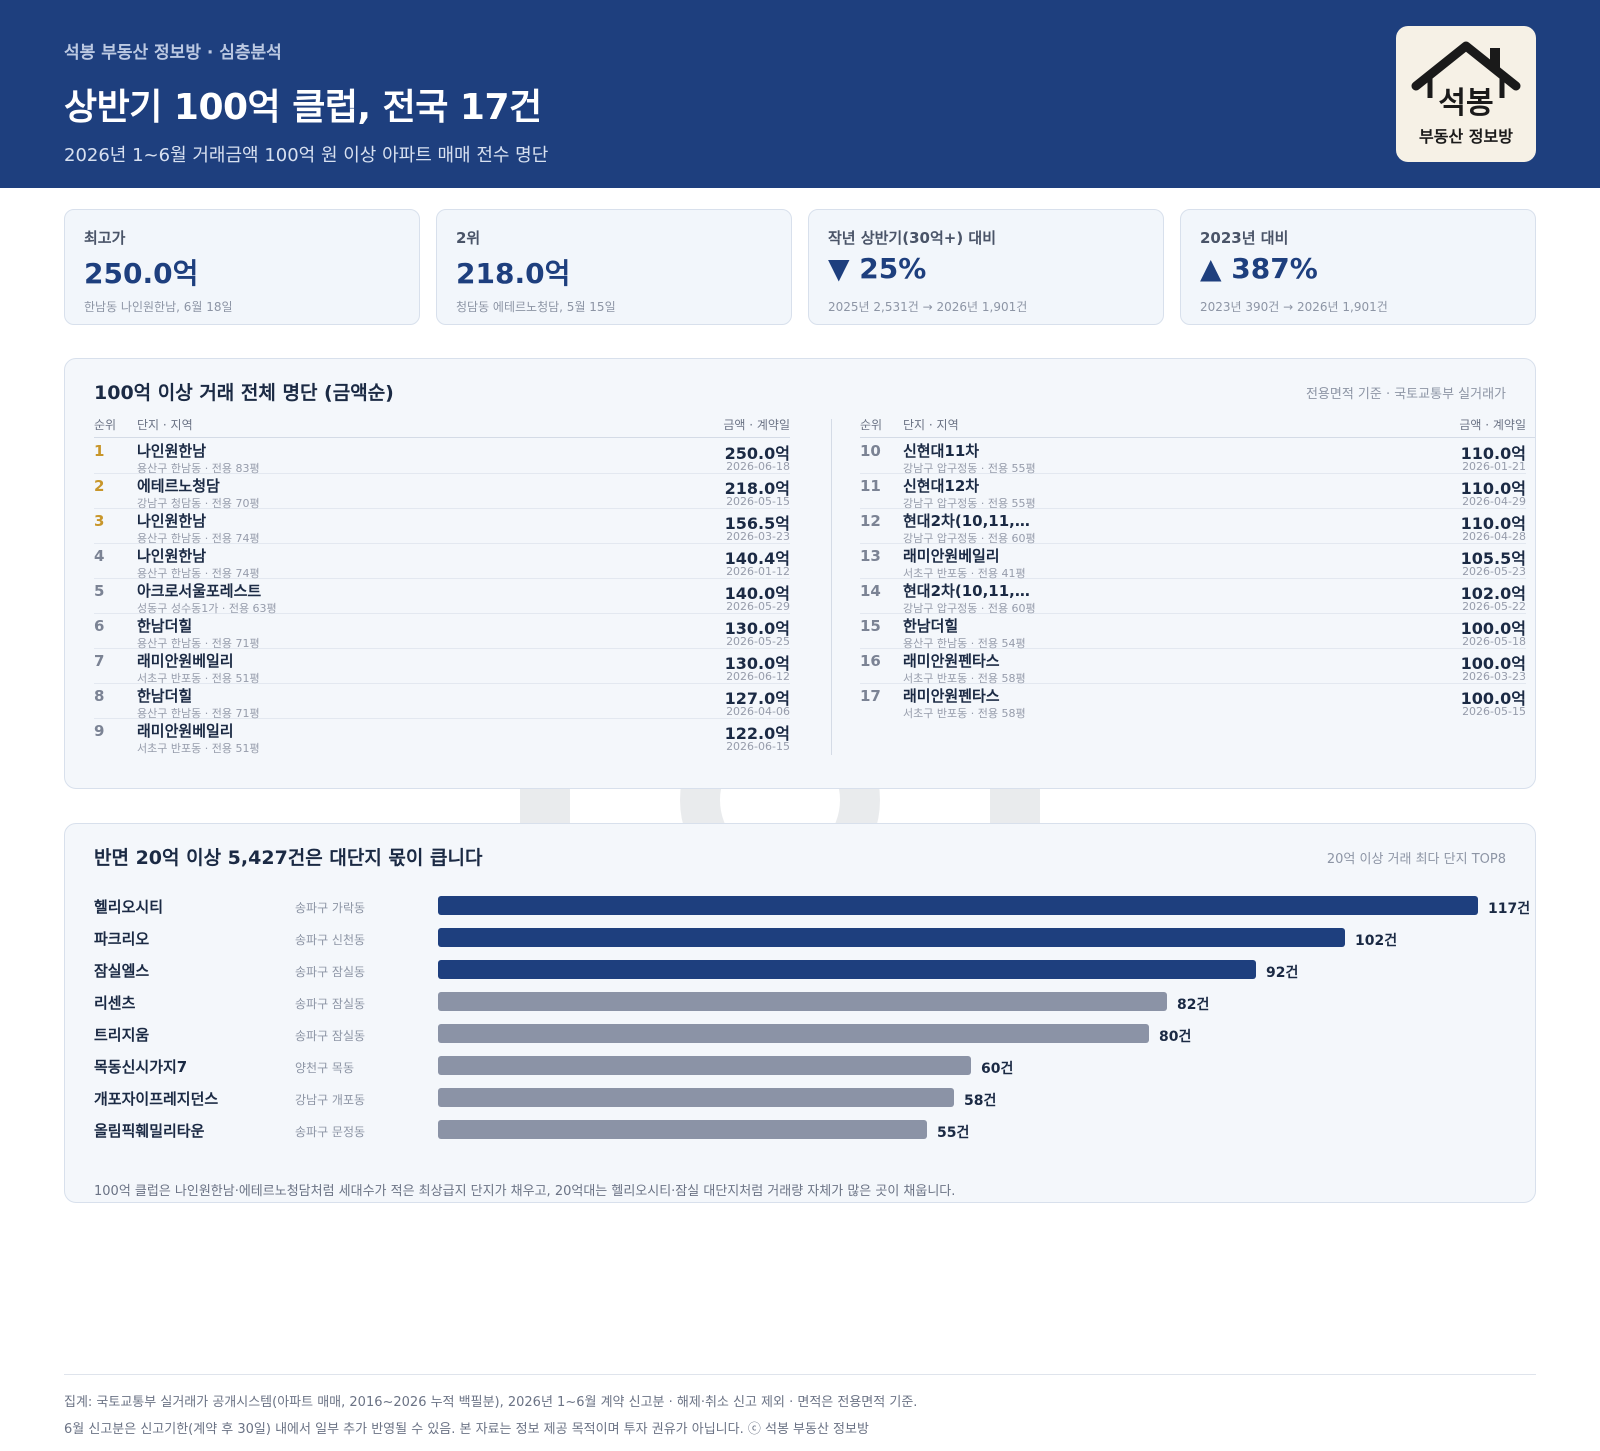 This screenshot has width=1600, height=1451. What do you see at coordinates (951, 661) in the screenshot?
I see `complex-name: 래미안원펜타스` at bounding box center [951, 661].